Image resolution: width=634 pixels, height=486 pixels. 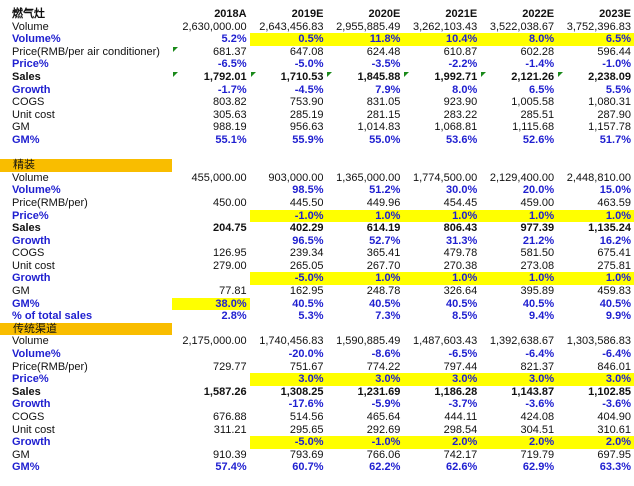 I want to click on value-cell-2022e: 1,392,638.67, so click(x=518, y=341).